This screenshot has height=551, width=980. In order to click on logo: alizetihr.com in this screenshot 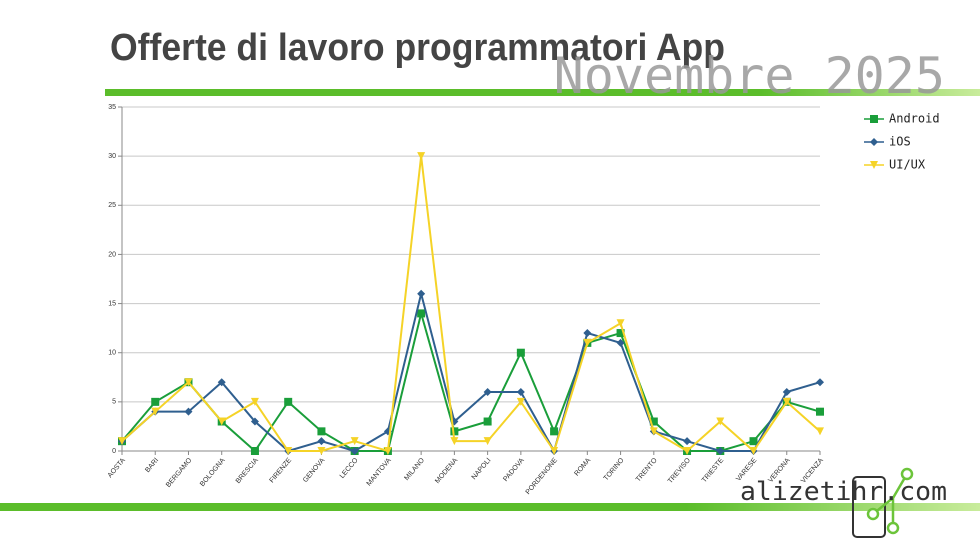, I will do `click(843, 502)`.